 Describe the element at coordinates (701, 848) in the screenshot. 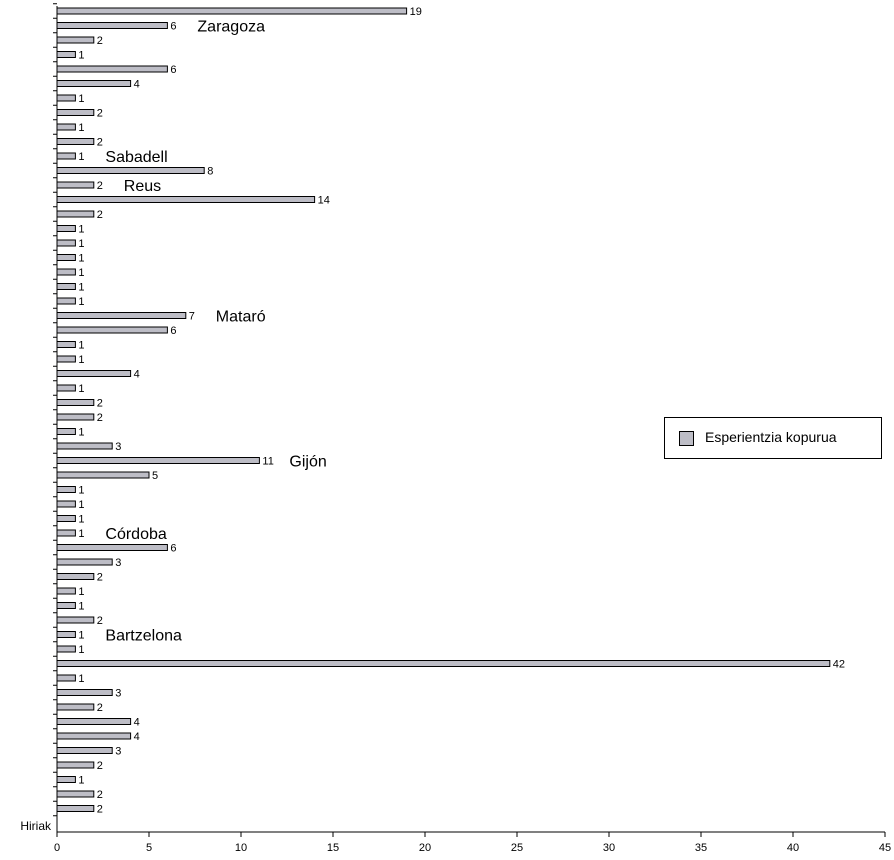

I see `x-tick-label: 35` at that location.